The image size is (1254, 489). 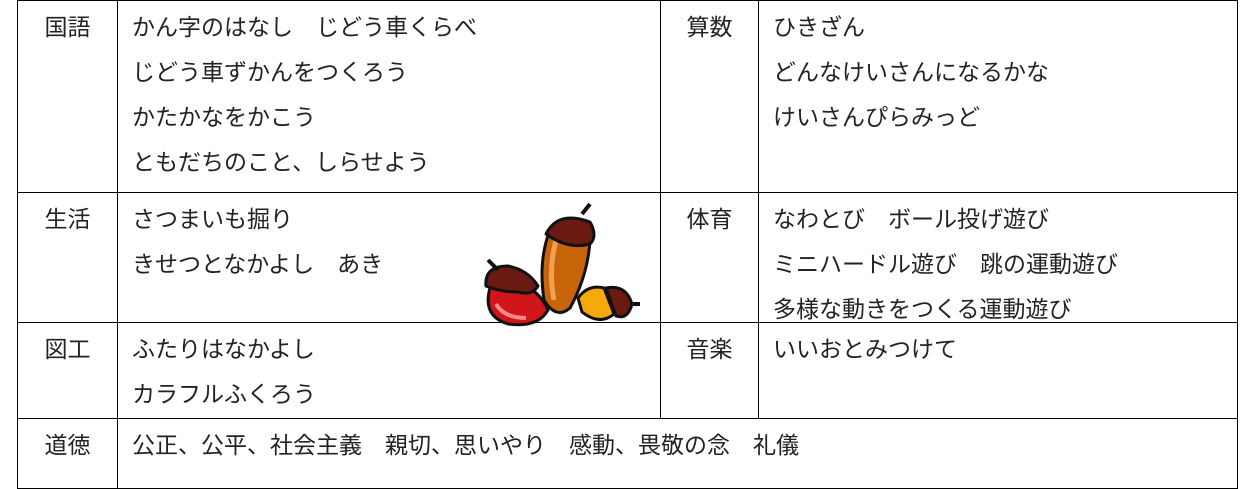 What do you see at coordinates (709, 257) in the screenshot?
I see `subject-cell: 体育` at bounding box center [709, 257].